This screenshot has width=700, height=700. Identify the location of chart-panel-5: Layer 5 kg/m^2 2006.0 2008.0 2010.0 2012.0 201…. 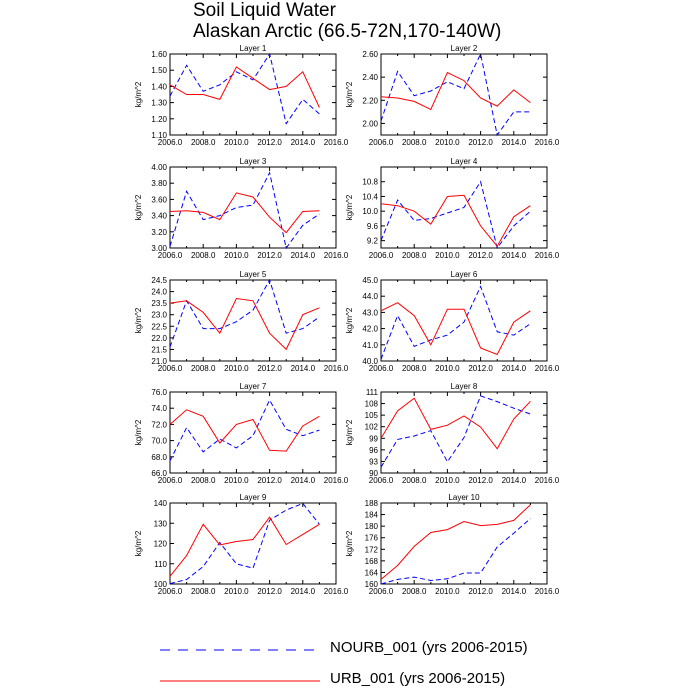
(241, 321).